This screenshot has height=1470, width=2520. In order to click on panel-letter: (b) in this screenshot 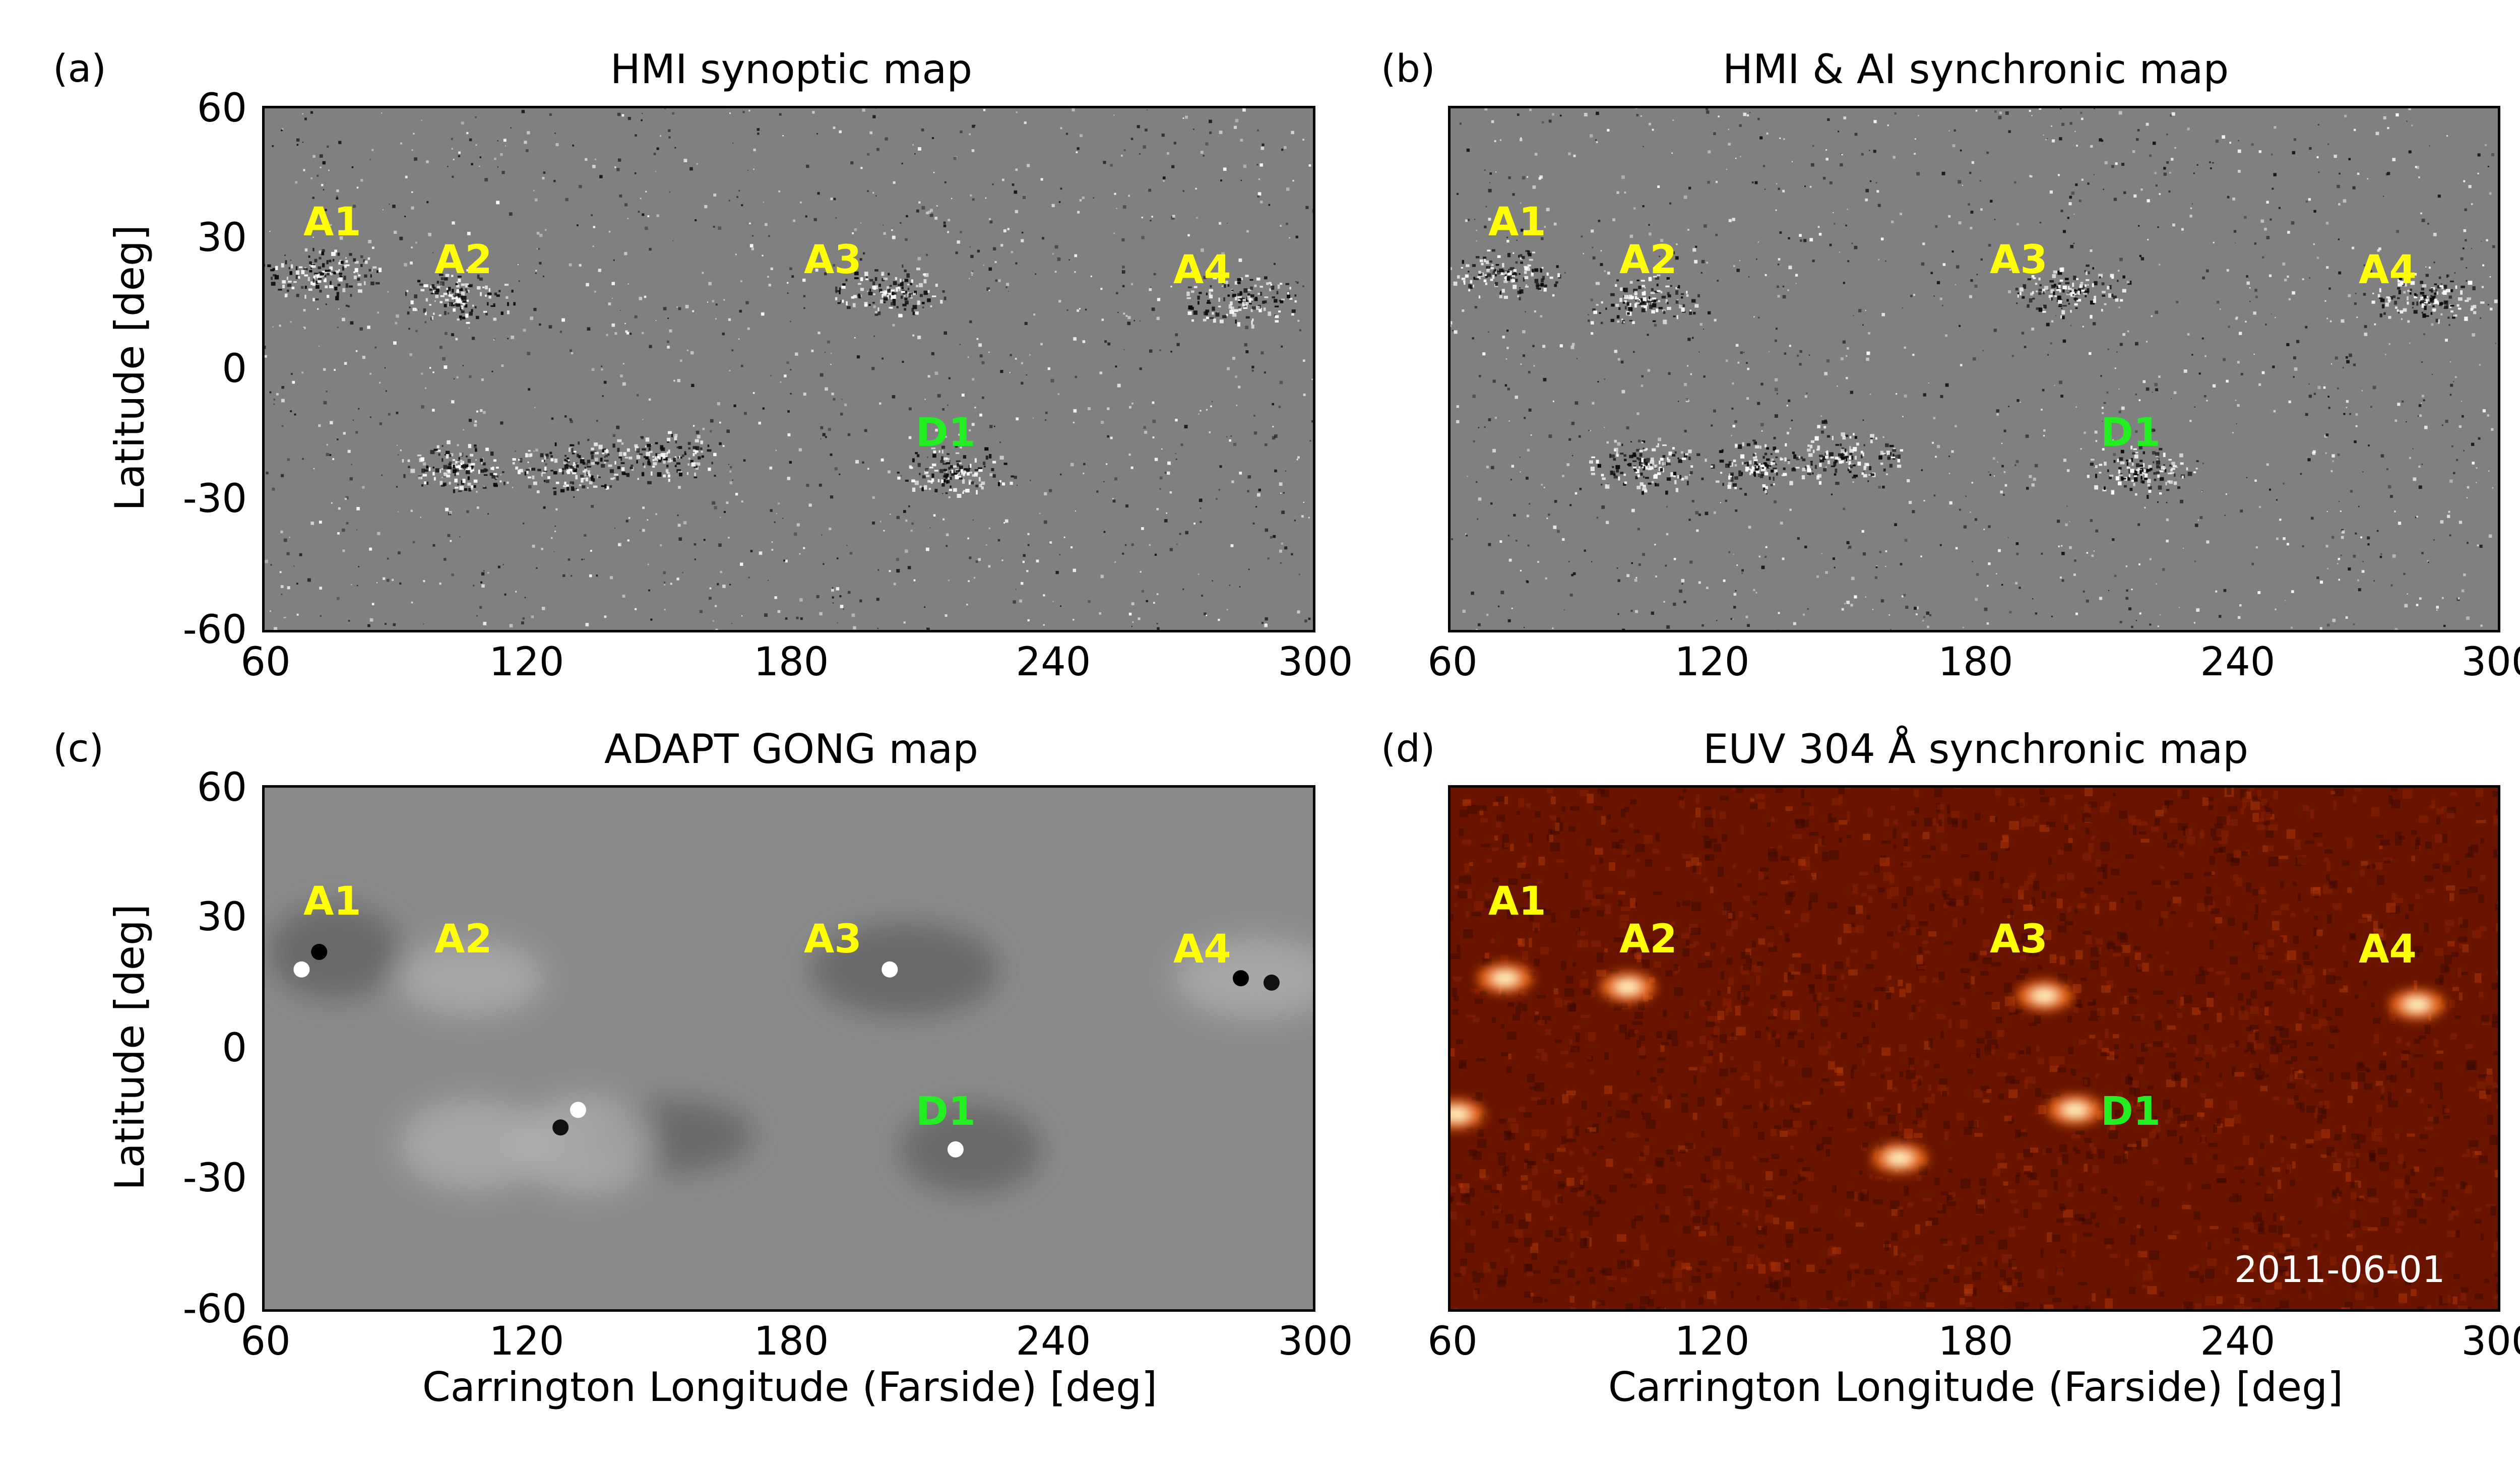, I will do `click(1408, 68)`.